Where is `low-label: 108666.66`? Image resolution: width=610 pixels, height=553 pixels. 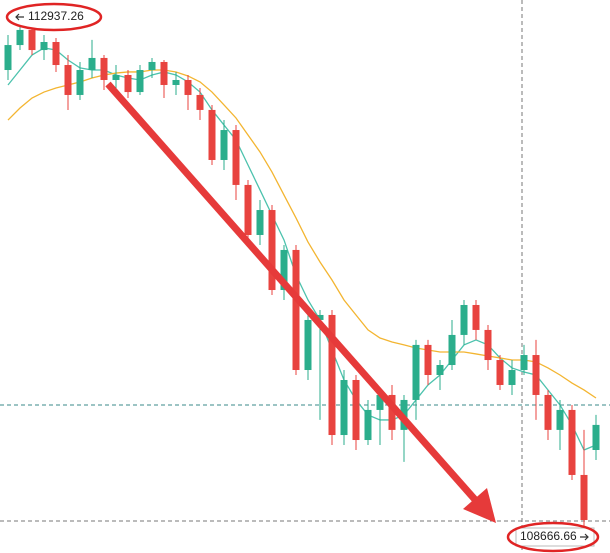
low-label: 108666.66 is located at coordinates (553, 537).